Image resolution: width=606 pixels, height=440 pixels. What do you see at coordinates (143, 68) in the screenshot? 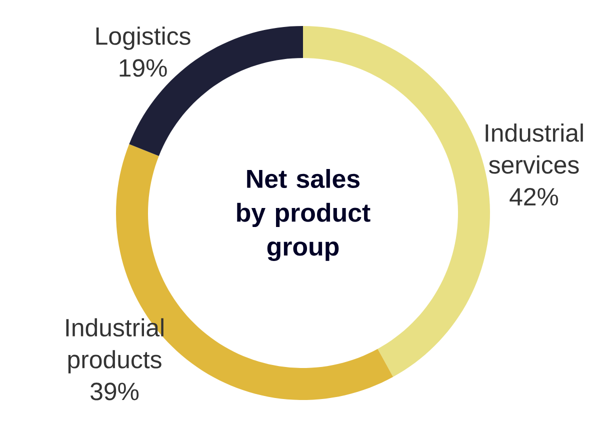
I see `data-label: 19%` at bounding box center [143, 68].